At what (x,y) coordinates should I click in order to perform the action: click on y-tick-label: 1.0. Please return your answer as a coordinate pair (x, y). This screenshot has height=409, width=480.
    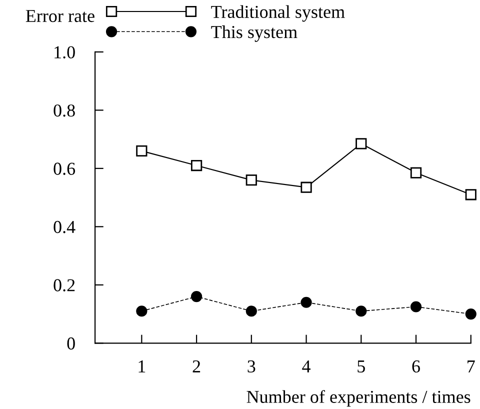
    Looking at the image, I should click on (64, 52).